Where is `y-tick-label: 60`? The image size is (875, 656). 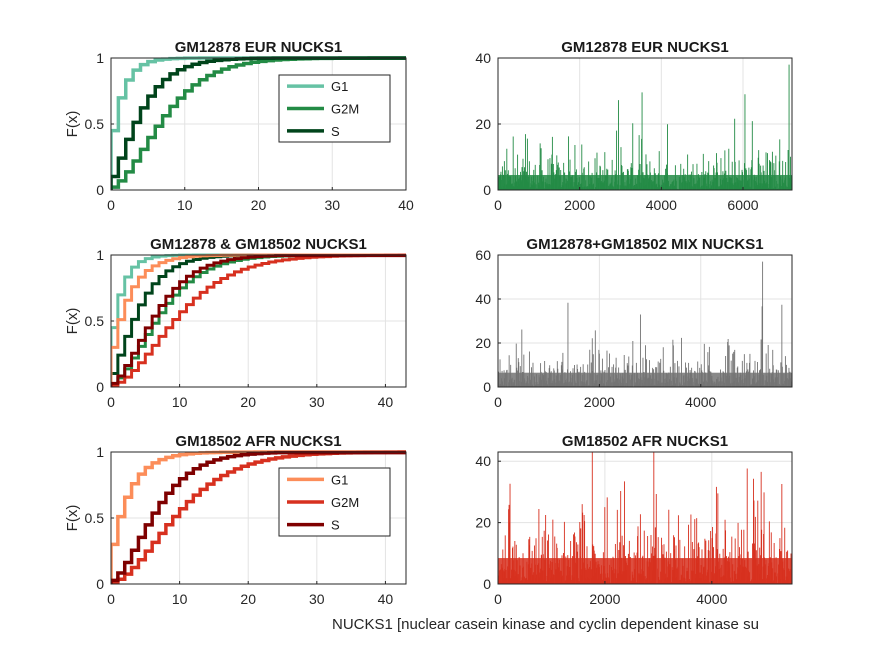 y-tick-label: 60 is located at coordinates (483, 255).